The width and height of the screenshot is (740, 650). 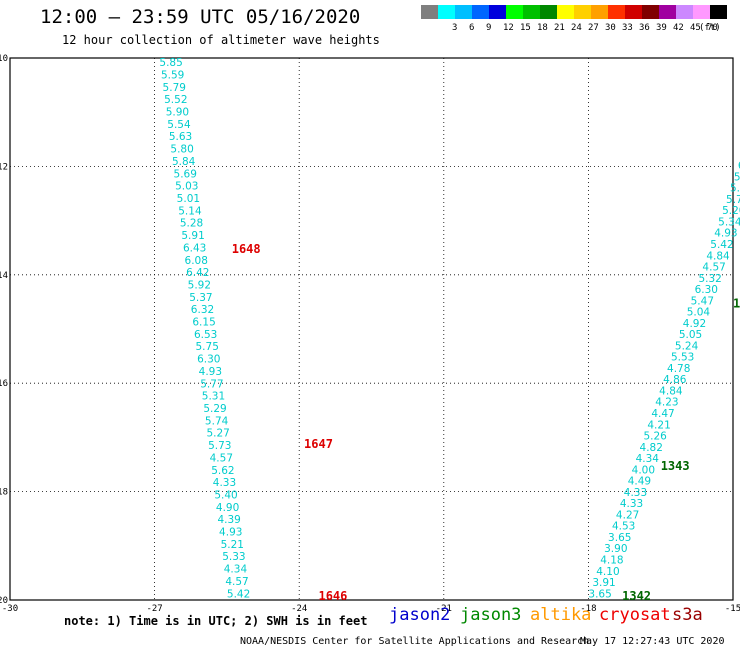 What do you see at coordinates (644, 28) in the screenshot?
I see `legend-label: 36` at bounding box center [644, 28].